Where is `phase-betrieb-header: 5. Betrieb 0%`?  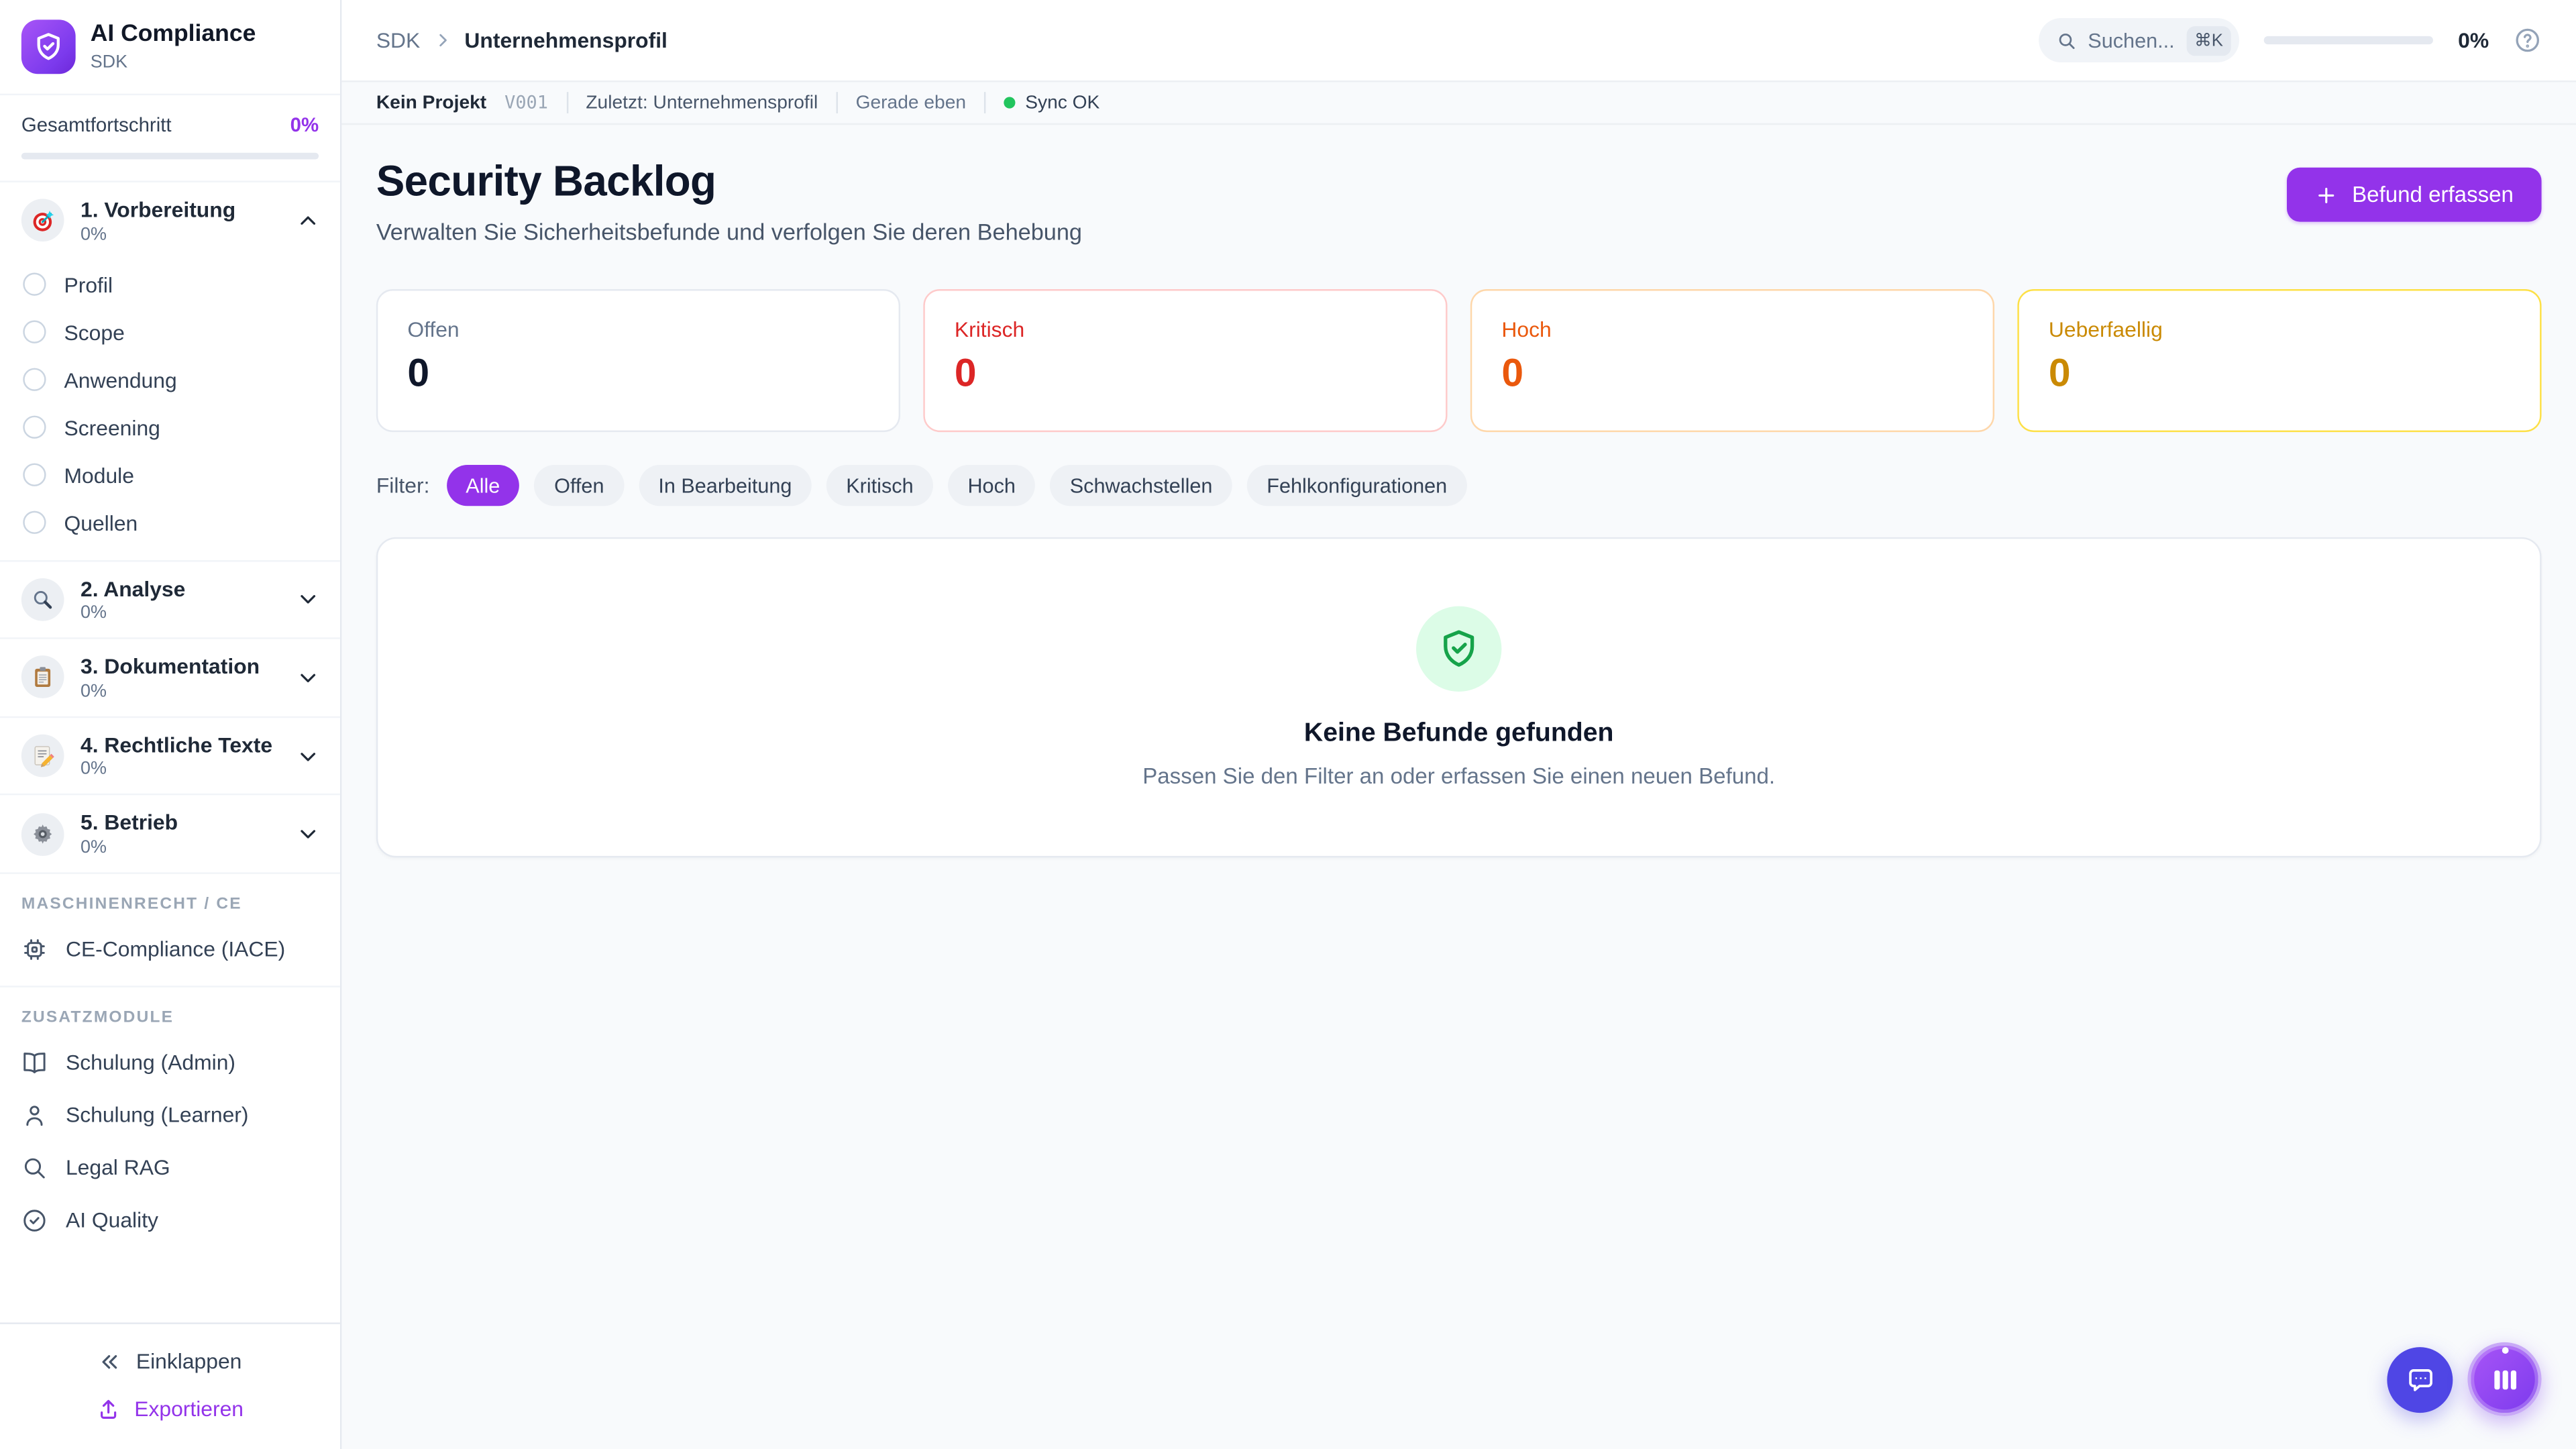
phase-betrieb-header: 5. Betrieb 0% is located at coordinates (170, 834).